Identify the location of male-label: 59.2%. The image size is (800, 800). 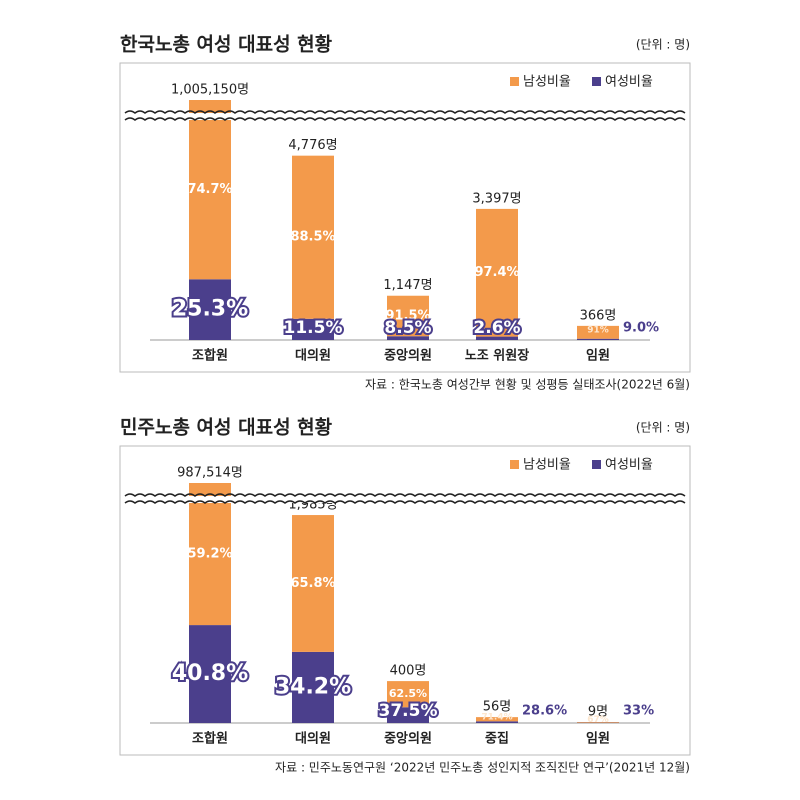
(209, 554).